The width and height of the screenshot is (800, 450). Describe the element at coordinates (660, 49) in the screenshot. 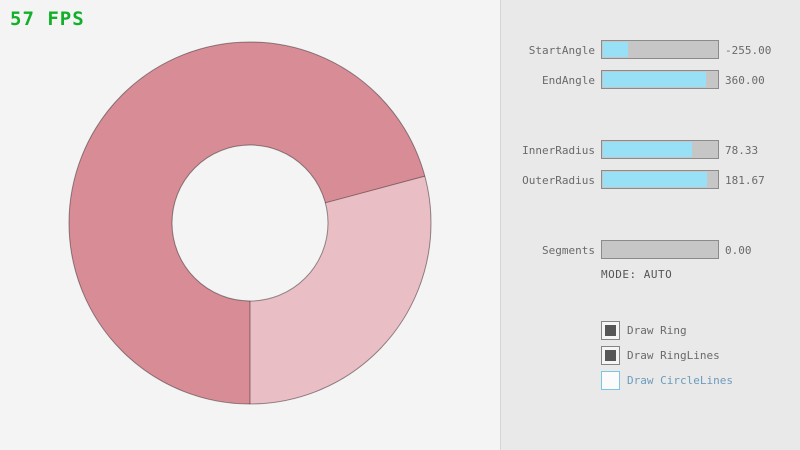

I see `start-angle-slider` at that location.